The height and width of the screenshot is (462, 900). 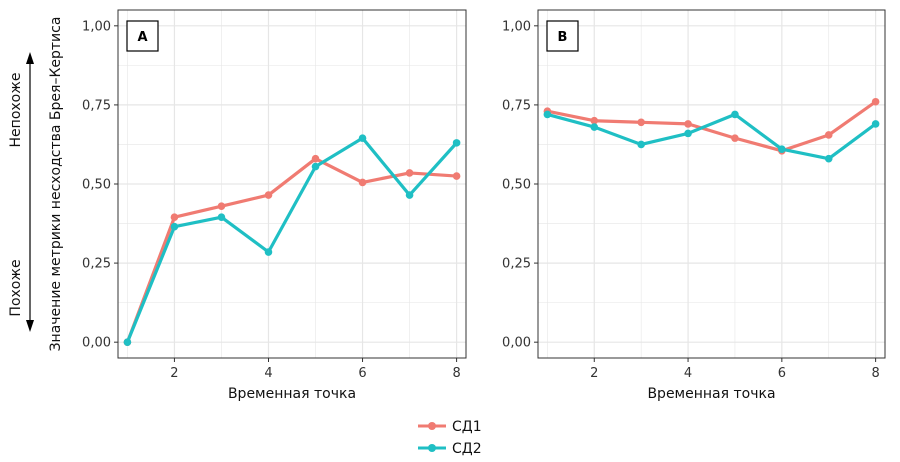 What do you see at coordinates (21, 192) in the screenshot?
I see `similarity-annotation: Непохоже Похоже` at bounding box center [21, 192].